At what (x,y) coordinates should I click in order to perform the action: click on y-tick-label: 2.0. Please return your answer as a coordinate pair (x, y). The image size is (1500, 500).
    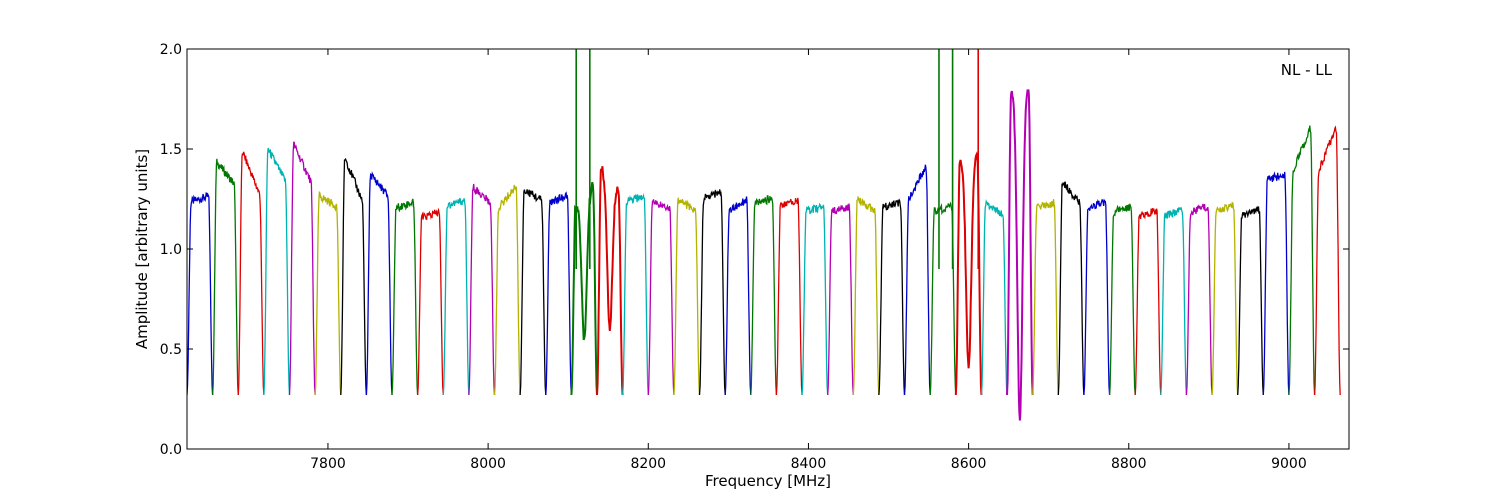
    Looking at the image, I should click on (171, 50).